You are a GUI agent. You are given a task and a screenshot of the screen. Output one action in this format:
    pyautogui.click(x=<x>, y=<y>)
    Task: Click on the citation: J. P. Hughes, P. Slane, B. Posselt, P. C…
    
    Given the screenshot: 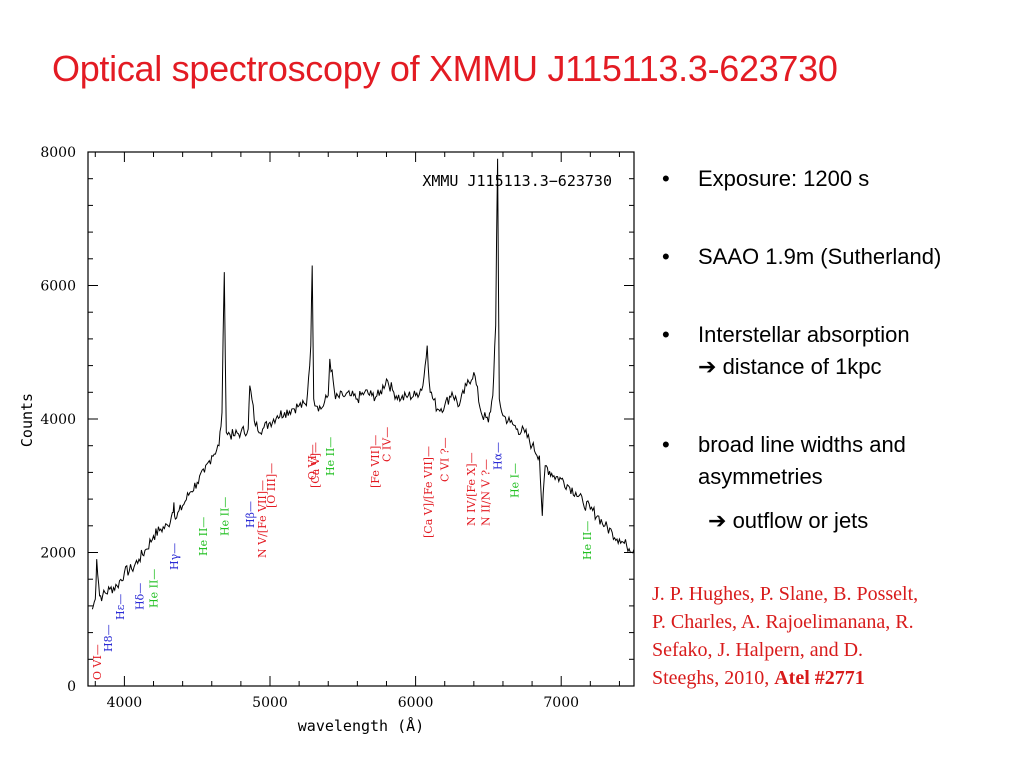 What is the action you would take?
    pyautogui.click(x=832, y=636)
    